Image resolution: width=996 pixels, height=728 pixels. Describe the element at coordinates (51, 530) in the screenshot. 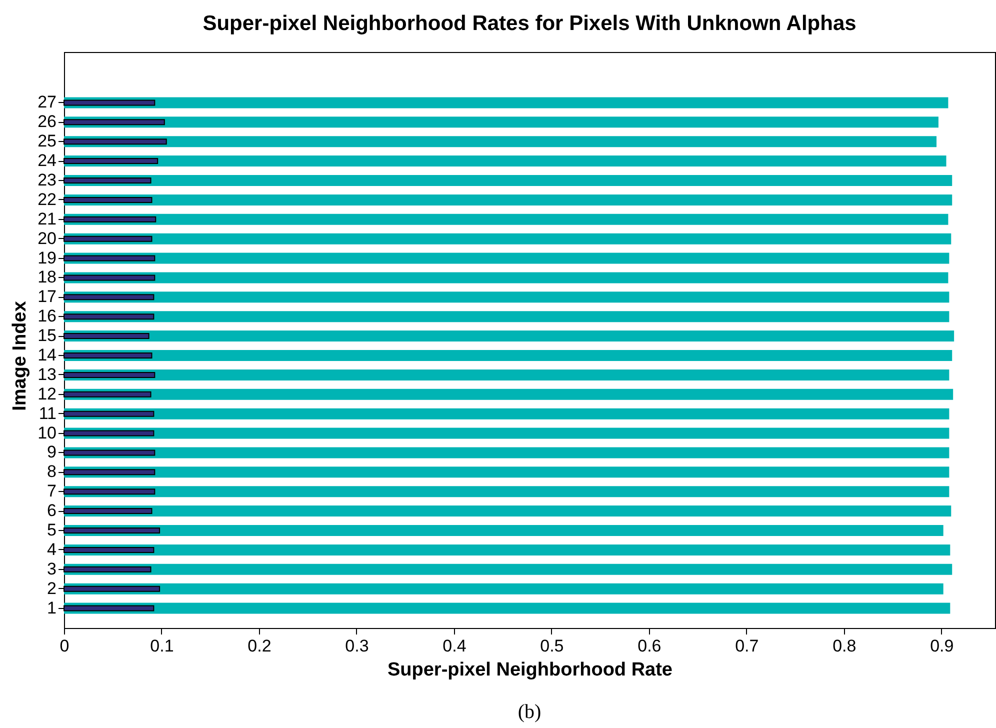

I see `y-tick-label: 5` at that location.